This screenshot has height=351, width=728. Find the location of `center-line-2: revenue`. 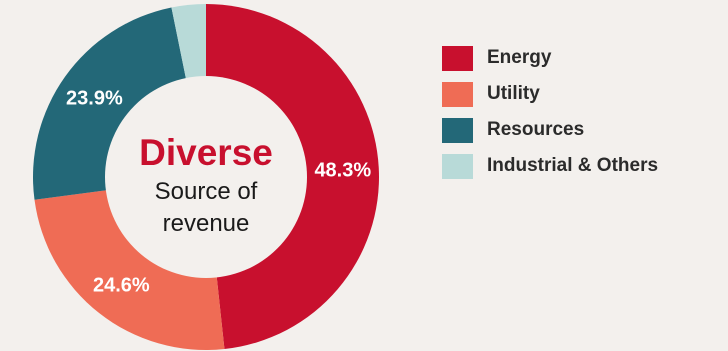

center-line-2: revenue is located at coordinates (206, 223).